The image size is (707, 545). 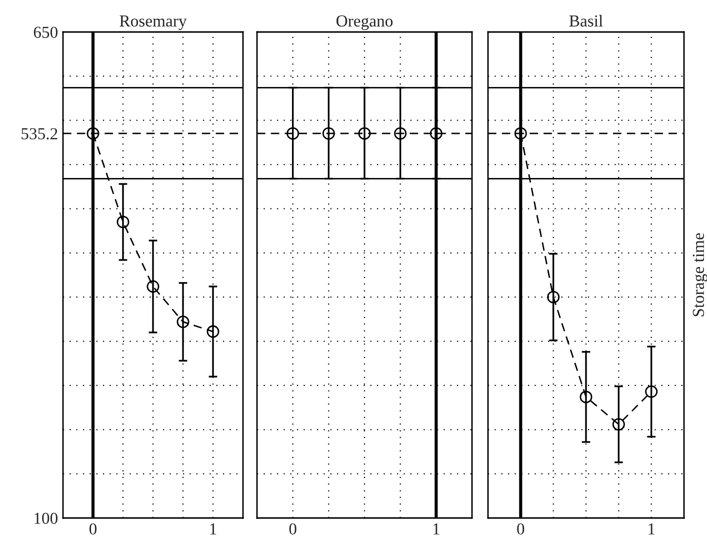 I want to click on chart-title: Basil, so click(x=586, y=20).